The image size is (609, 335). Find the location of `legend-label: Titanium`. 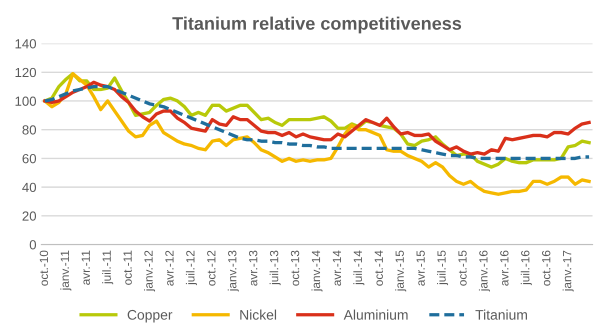

legend-label: Titanium is located at coordinates (501, 315).